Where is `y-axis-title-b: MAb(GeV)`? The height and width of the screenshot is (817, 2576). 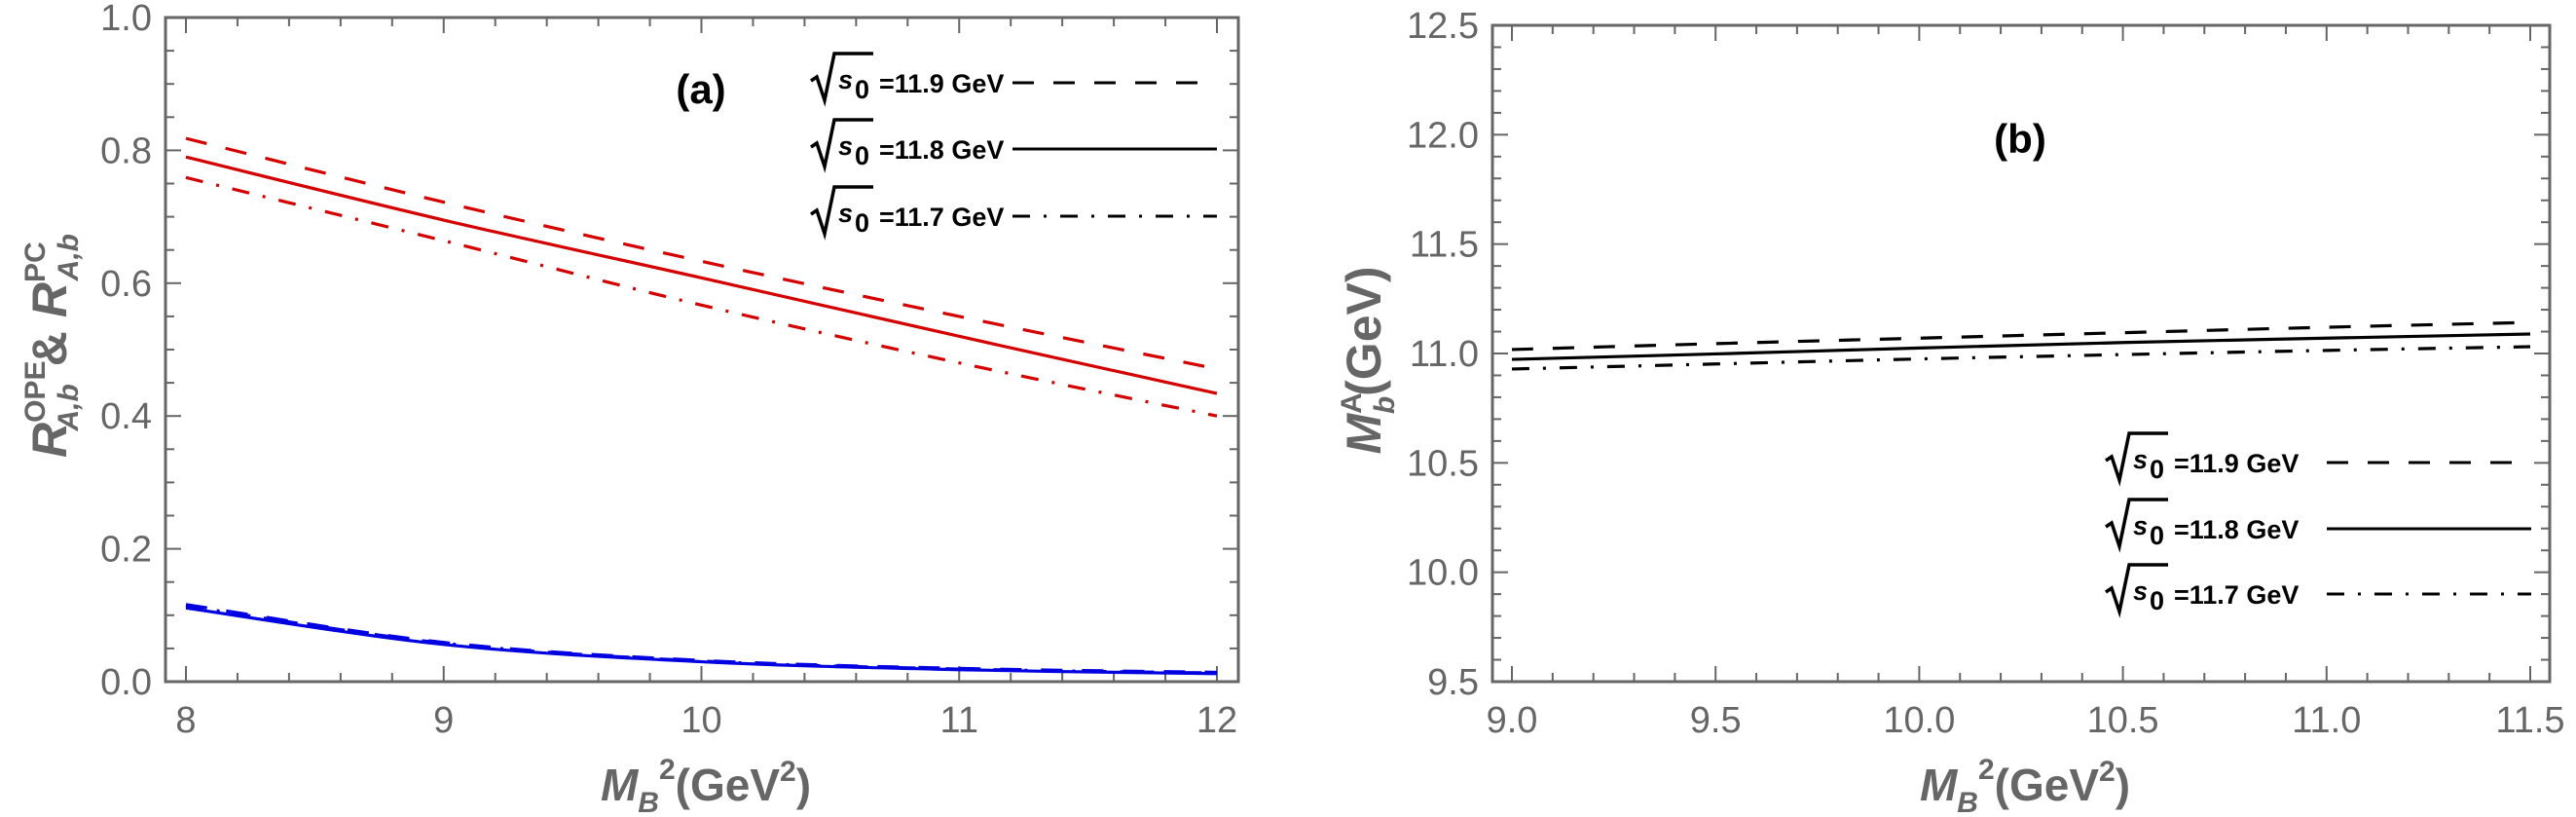 y-axis-title-b: MAb(GeV) is located at coordinates (1368, 360).